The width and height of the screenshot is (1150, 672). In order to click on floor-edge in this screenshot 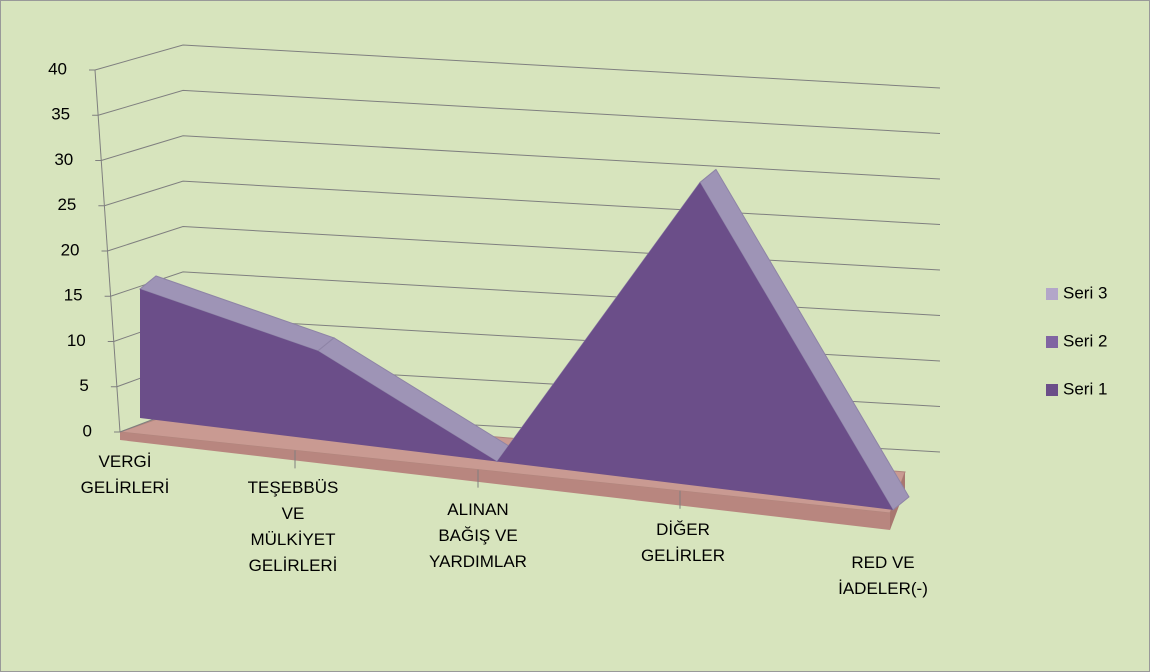, I will do `click(505, 481)`.